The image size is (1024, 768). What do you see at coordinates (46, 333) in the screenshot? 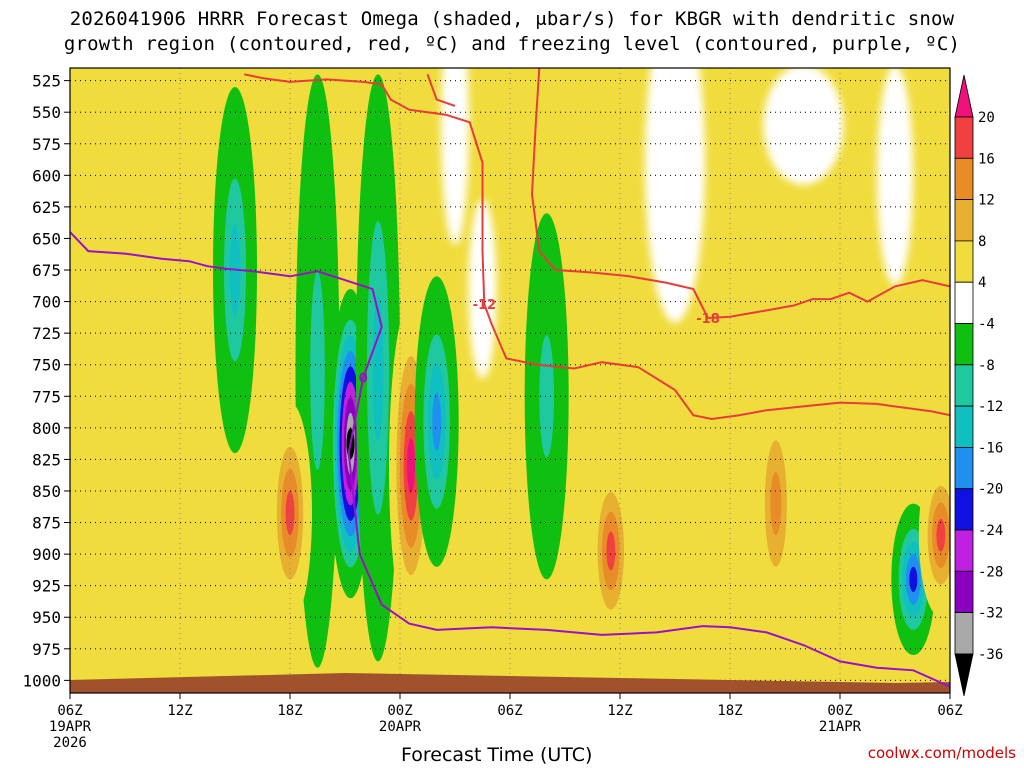
I see `y-tick-label: 725` at bounding box center [46, 333].